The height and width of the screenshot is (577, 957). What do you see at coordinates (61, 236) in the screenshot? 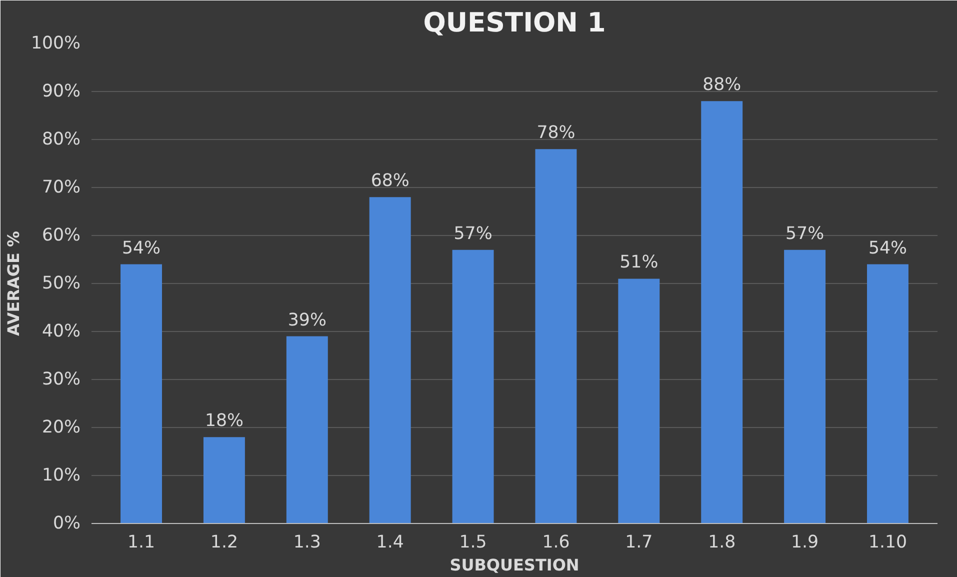
I see `y-tick-label: 60%` at bounding box center [61, 236].